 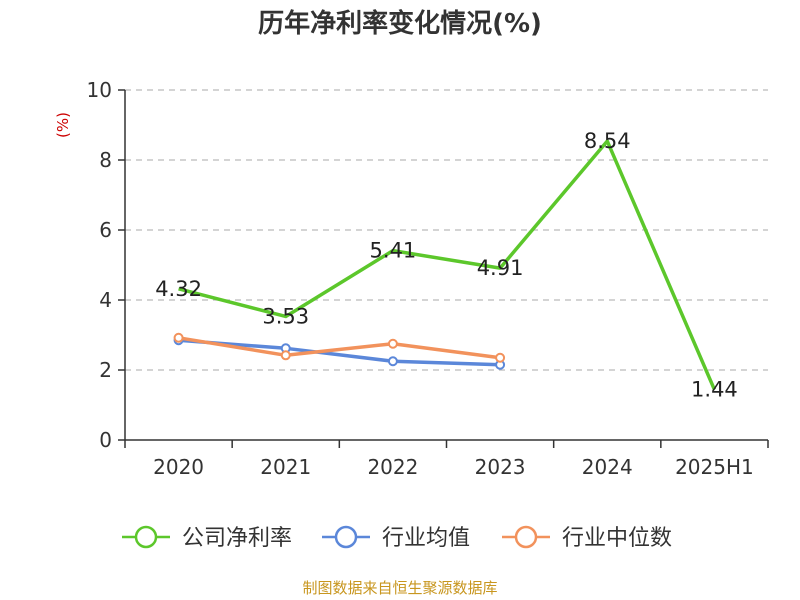 What do you see at coordinates (607, 467) in the screenshot?
I see `x-tick-label: 2024` at bounding box center [607, 467].